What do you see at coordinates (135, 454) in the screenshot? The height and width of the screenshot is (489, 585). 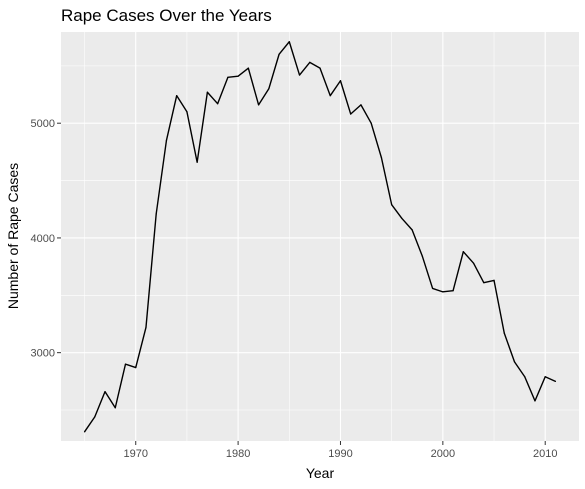 I see `x-tick-label: 1970` at bounding box center [135, 454].